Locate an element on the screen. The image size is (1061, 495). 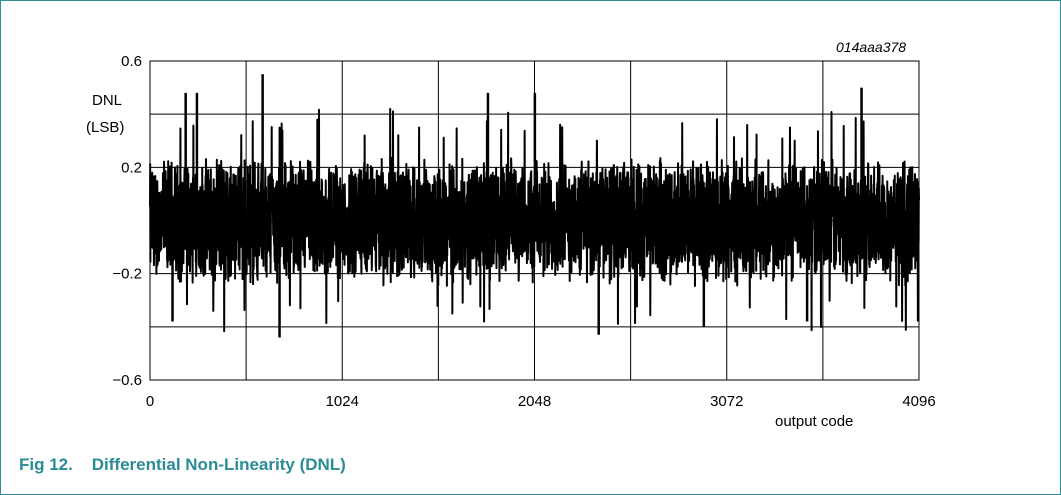
y-tick-label: 0.2 is located at coordinates (131, 167).